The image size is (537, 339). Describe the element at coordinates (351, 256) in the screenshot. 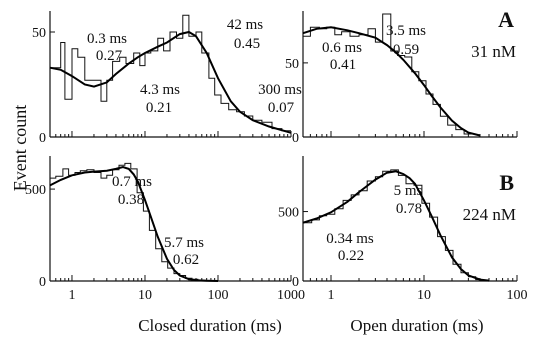

I see `annotation-weight: 0.22` at that location.